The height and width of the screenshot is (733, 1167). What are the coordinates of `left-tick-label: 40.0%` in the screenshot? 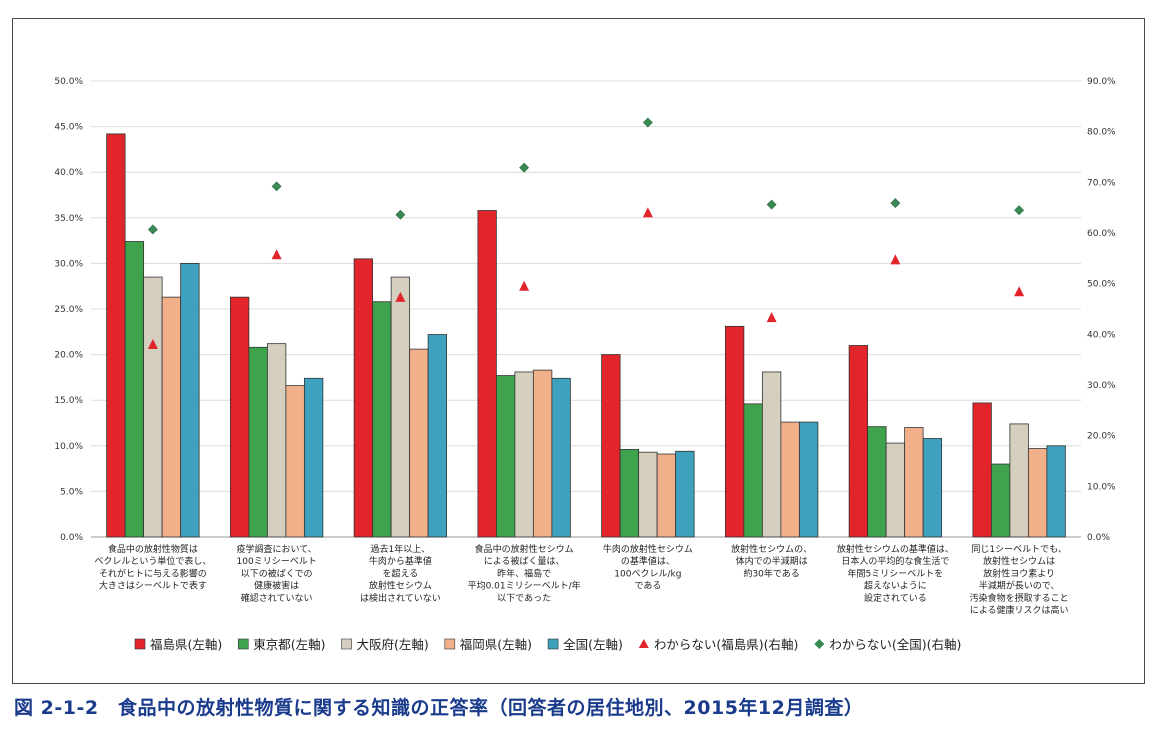 It's located at (68, 173).